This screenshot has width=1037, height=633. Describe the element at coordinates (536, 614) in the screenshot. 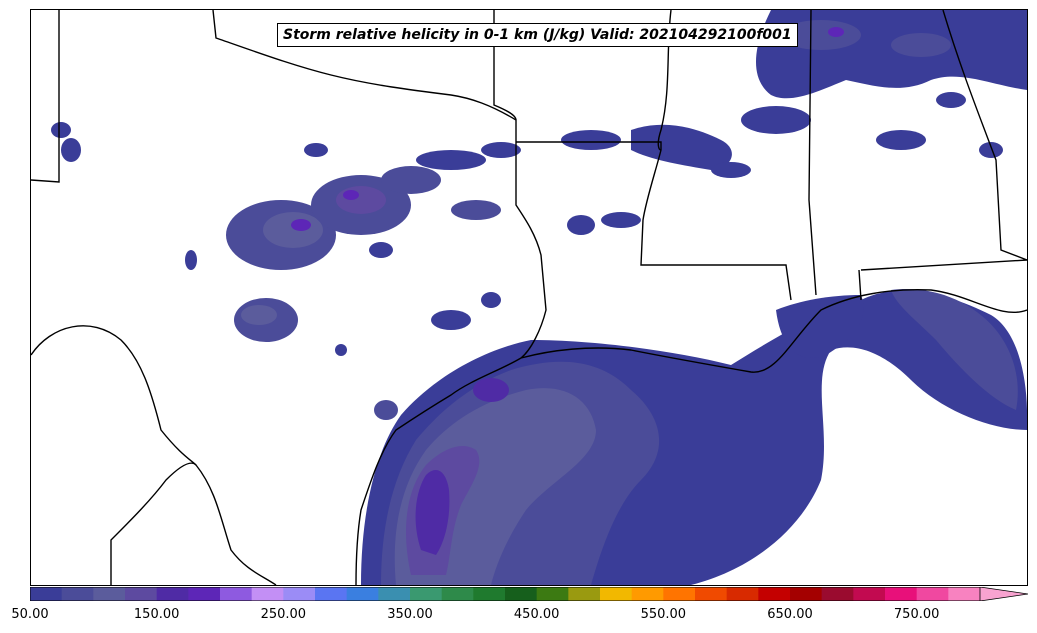

I see `colorbar-tick-label: 450.00` at that location.